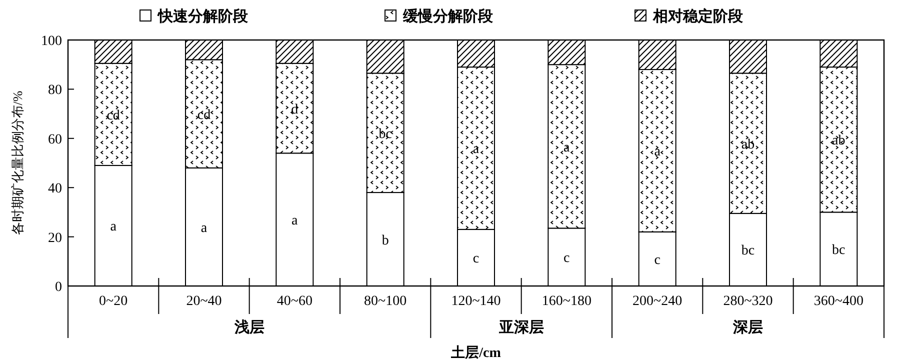 This screenshot has width=900, height=364. What do you see at coordinates (294, 301) in the screenshot?
I see `x-tick-label: 40~60` at bounding box center [294, 301].